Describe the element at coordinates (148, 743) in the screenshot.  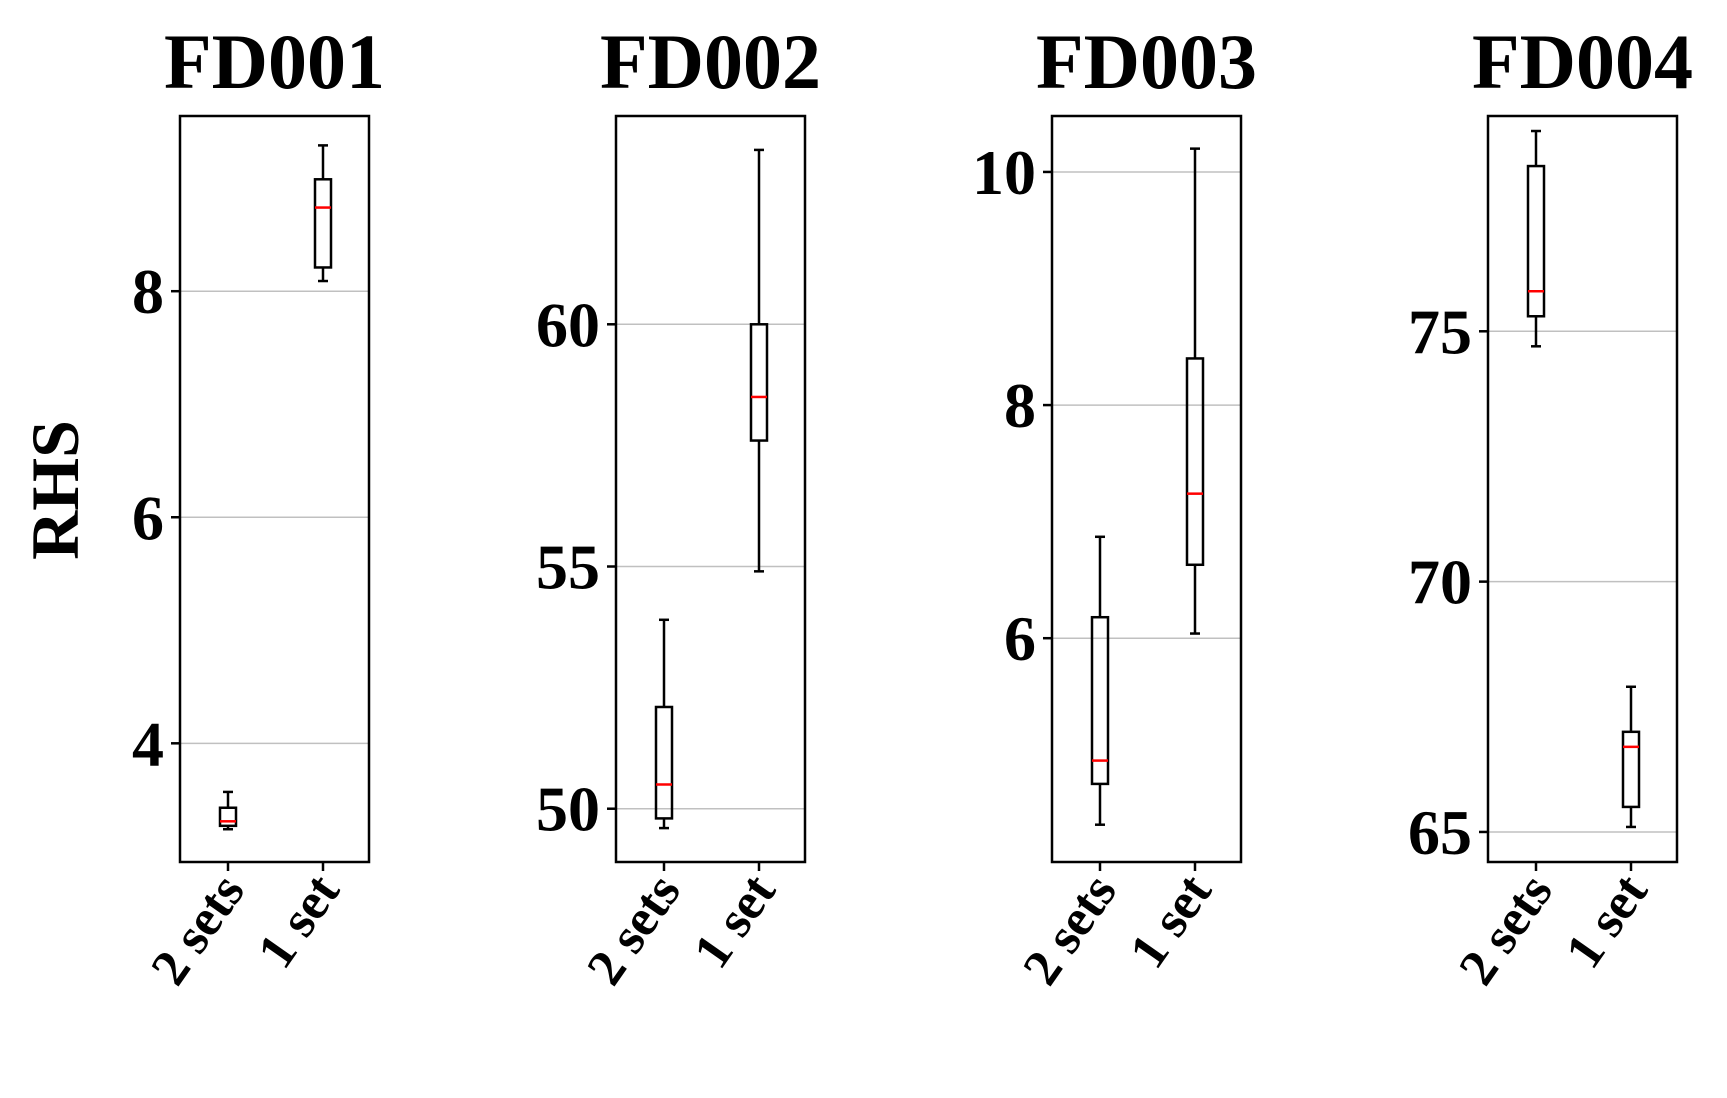
I see `y-tick-label: 4` at that location.